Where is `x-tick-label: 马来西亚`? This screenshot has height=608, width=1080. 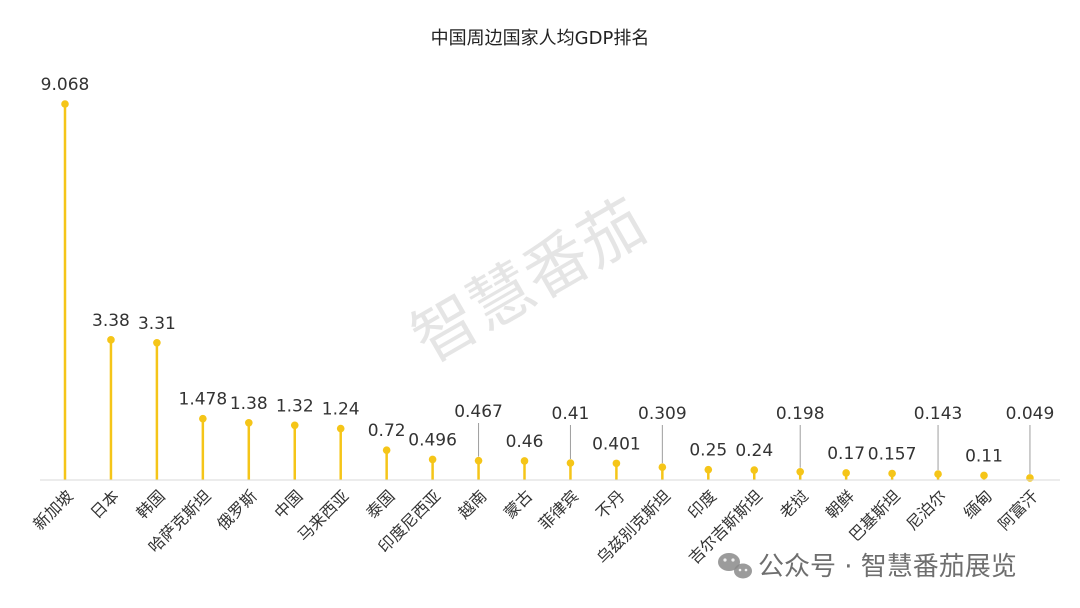
x-tick-label: 马来西亚 is located at coordinates (323, 515).